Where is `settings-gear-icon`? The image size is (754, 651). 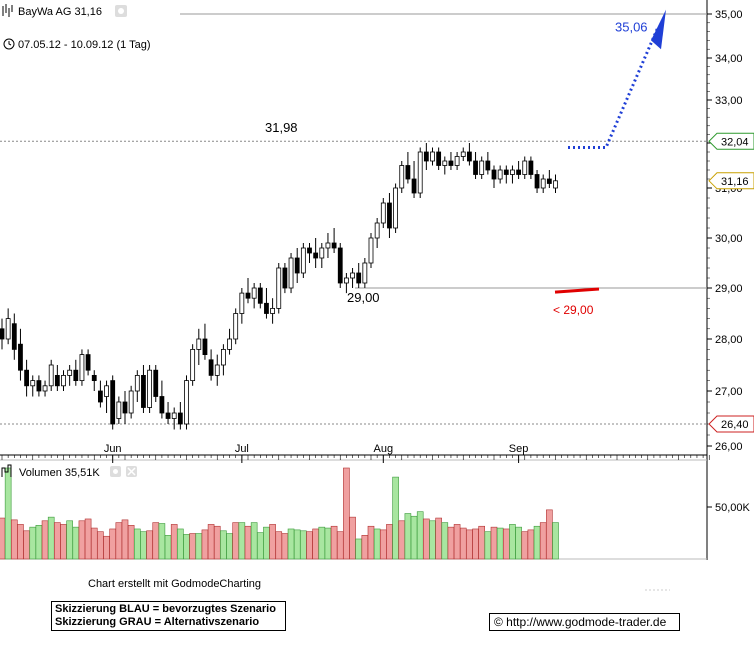
settings-gear-icon is located at coordinates (121, 11).